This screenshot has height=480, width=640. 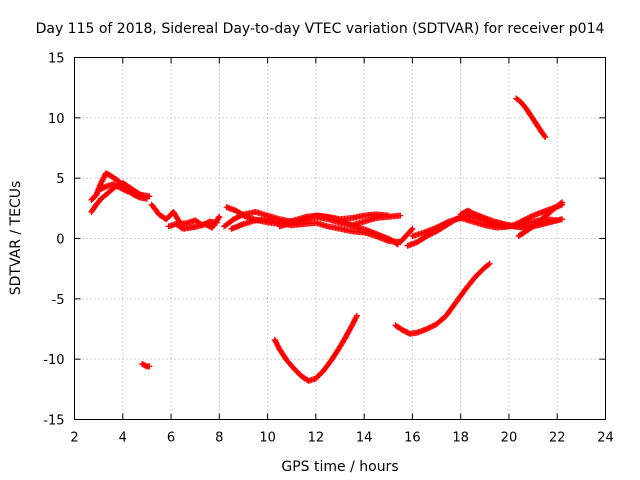 What do you see at coordinates (540, 219) in the screenshot?
I see `series-arc-late` at bounding box center [540, 219].